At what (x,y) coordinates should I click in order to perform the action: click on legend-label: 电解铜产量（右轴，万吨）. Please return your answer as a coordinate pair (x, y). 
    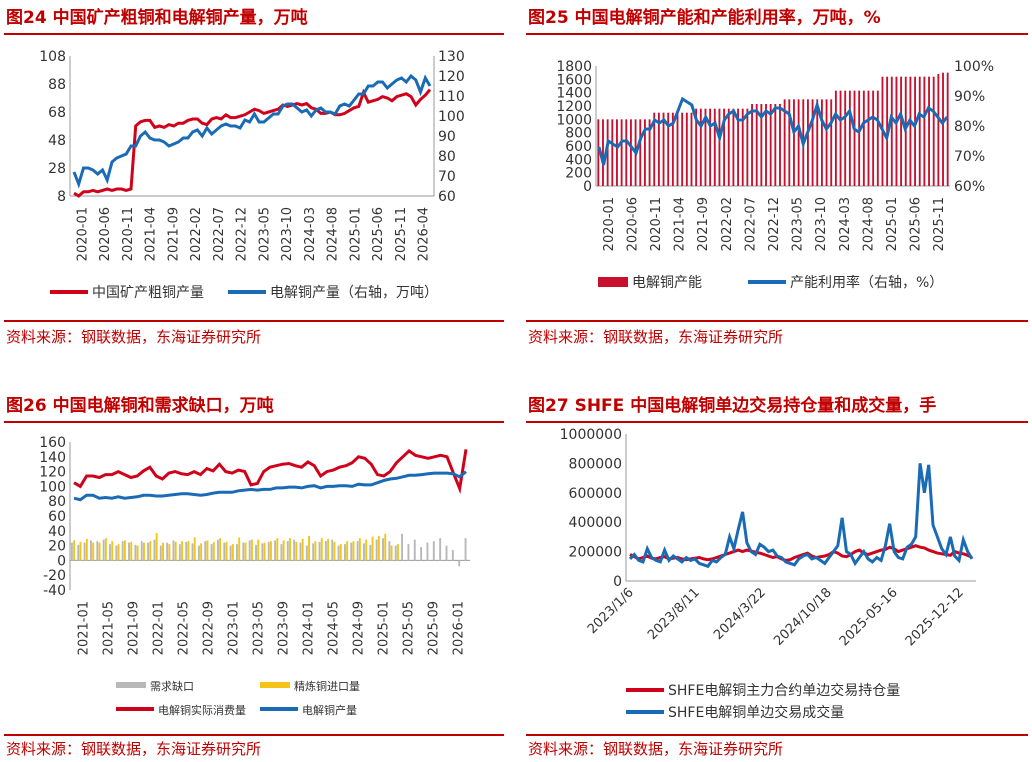
    Looking at the image, I should click on (354, 293).